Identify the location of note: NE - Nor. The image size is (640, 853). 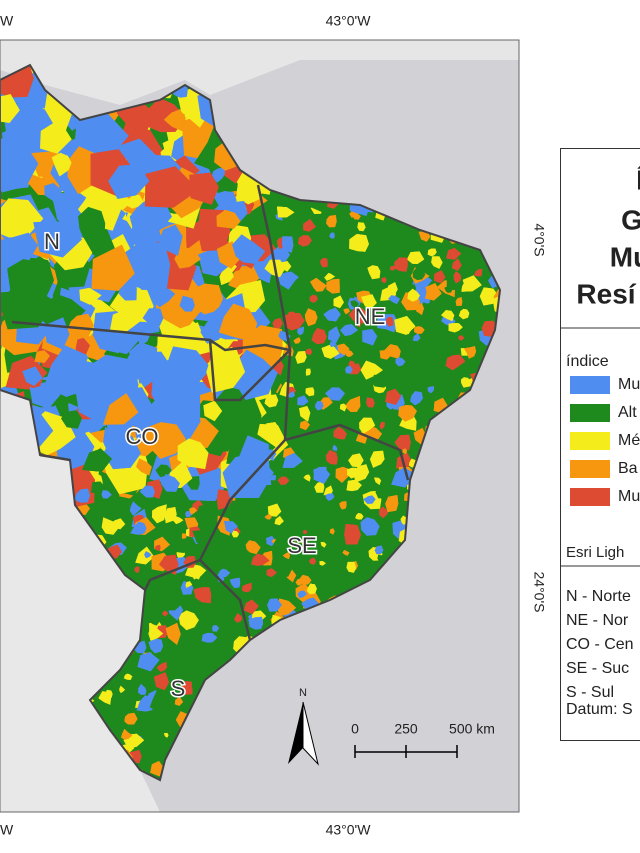
(597, 620).